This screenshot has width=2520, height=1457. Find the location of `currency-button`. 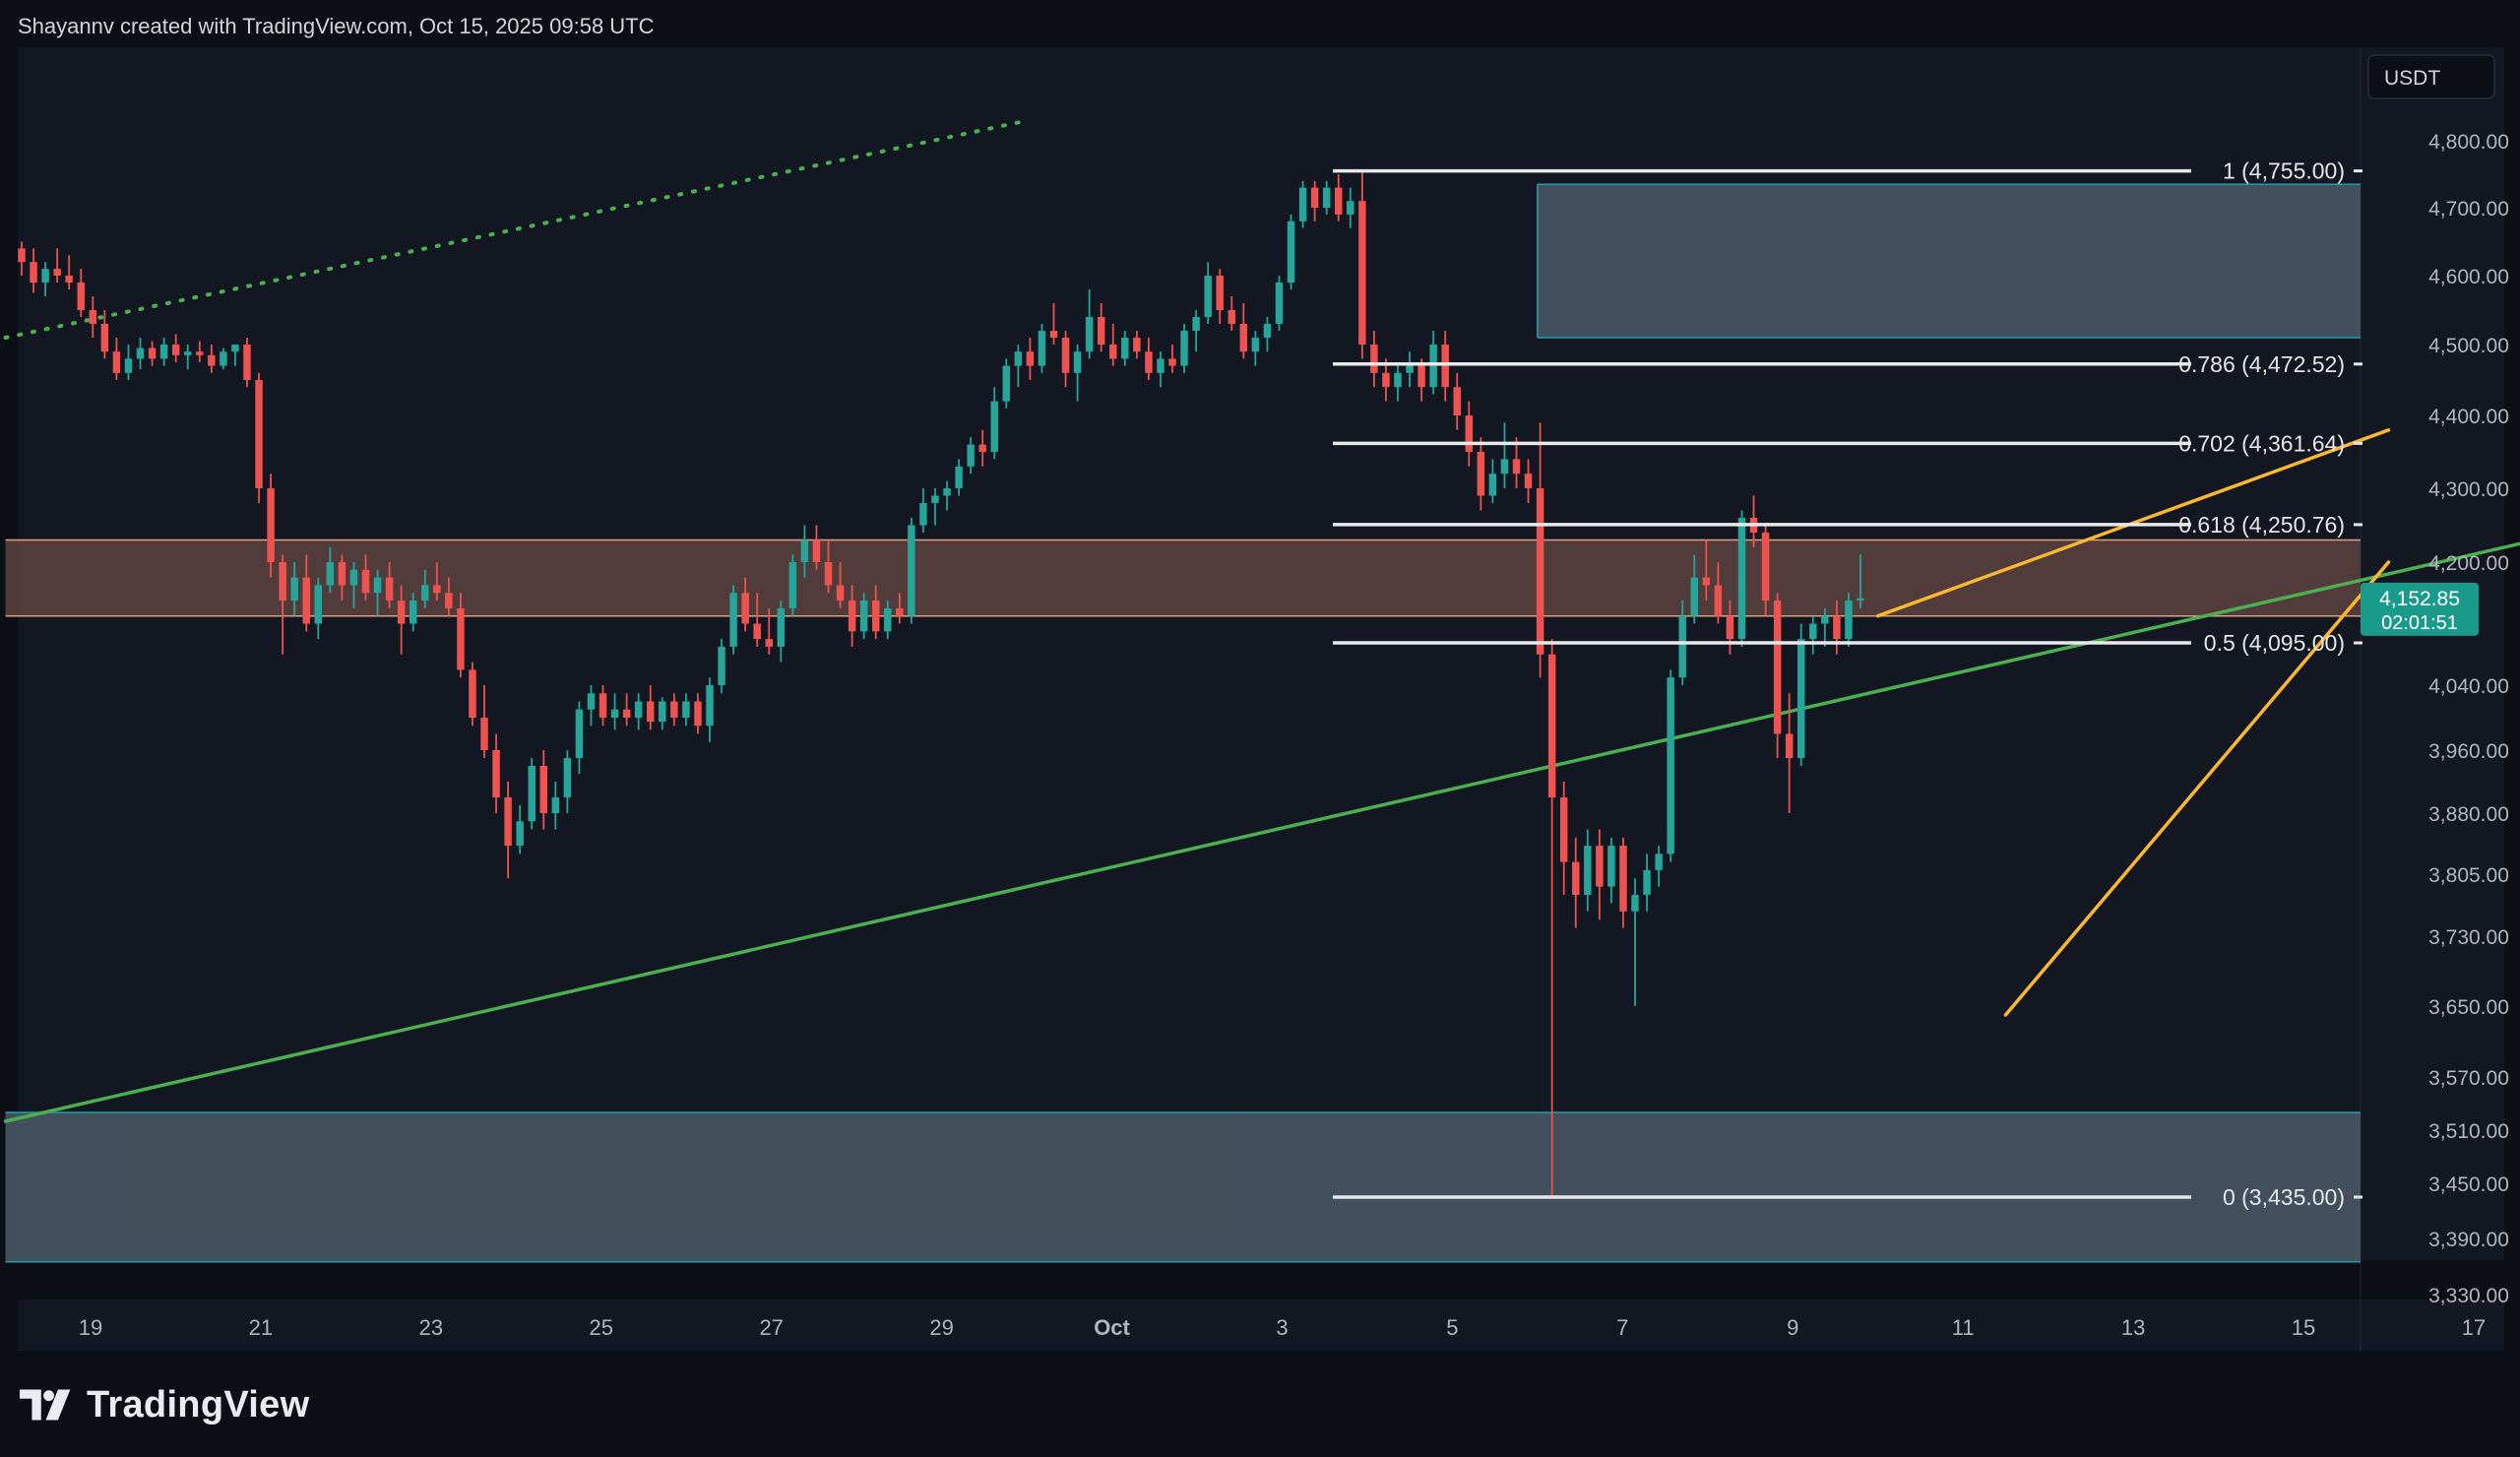

currency-button is located at coordinates (2431, 76).